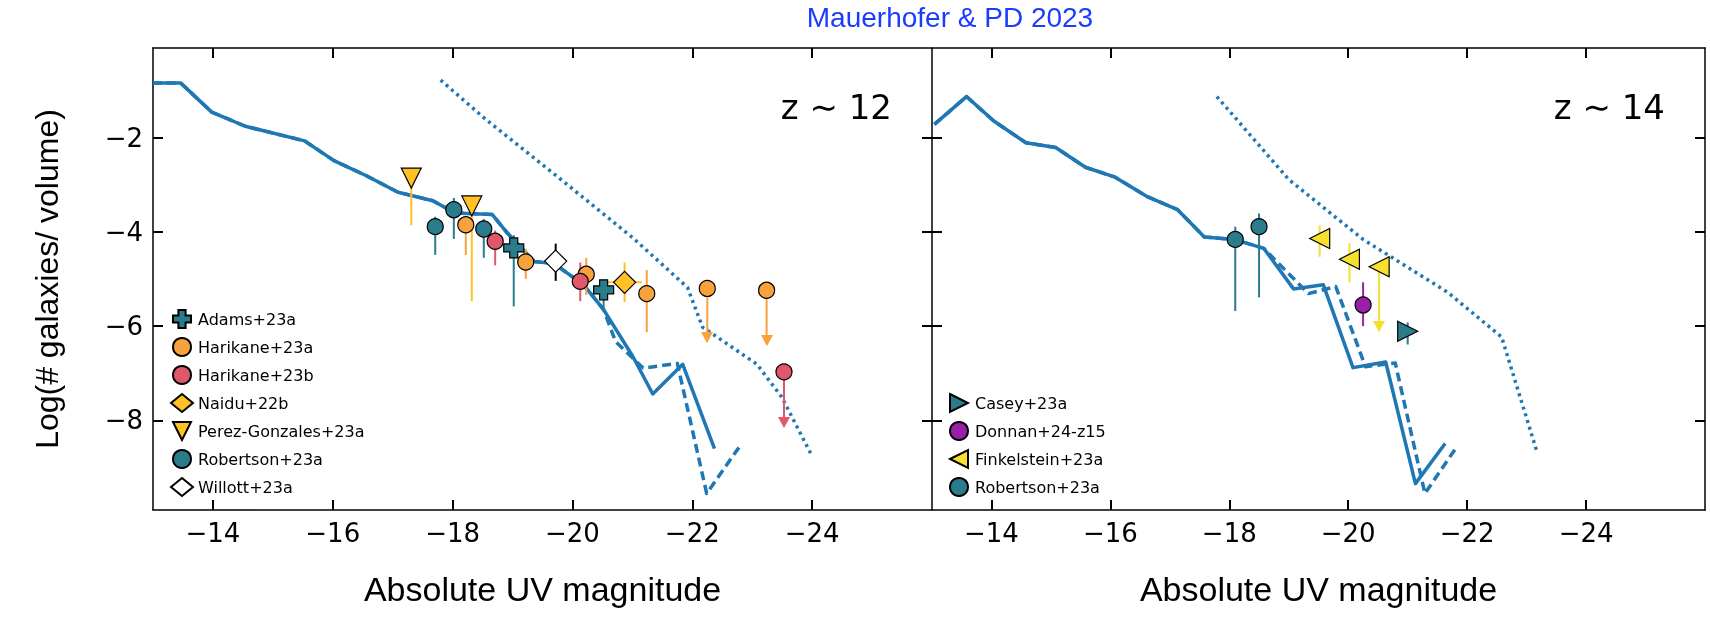 Image resolution: width=1710 pixels, height=620 pixels. Describe the element at coordinates (123, 326) in the screenshot. I see `y-tick-label: −6` at that location.